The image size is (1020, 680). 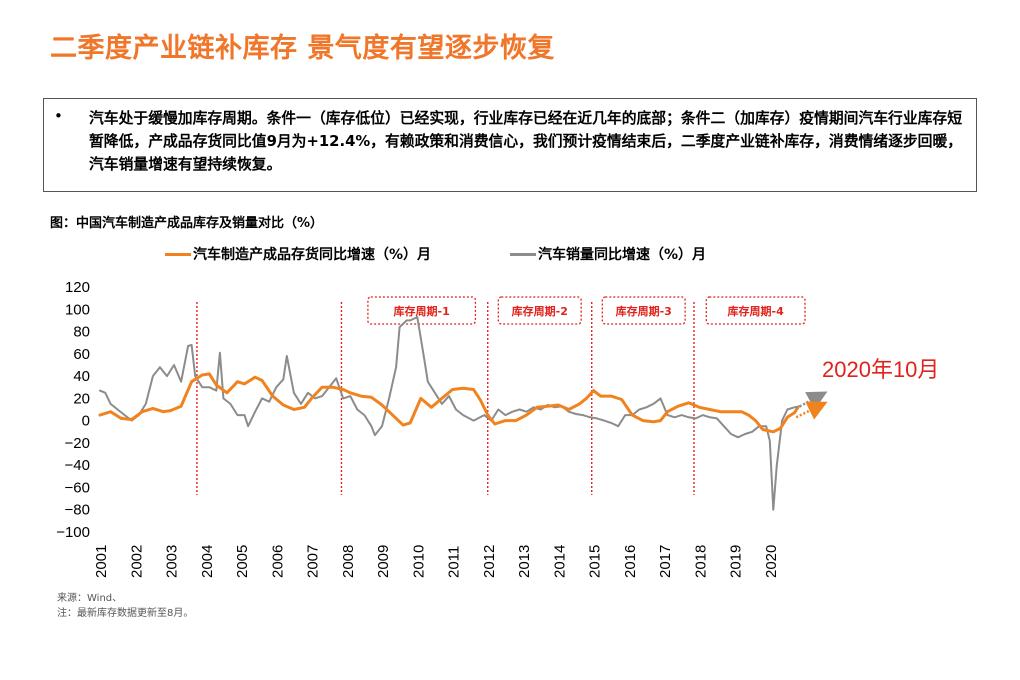 I want to click on x-tick-label: 2019, so click(x=736, y=561).